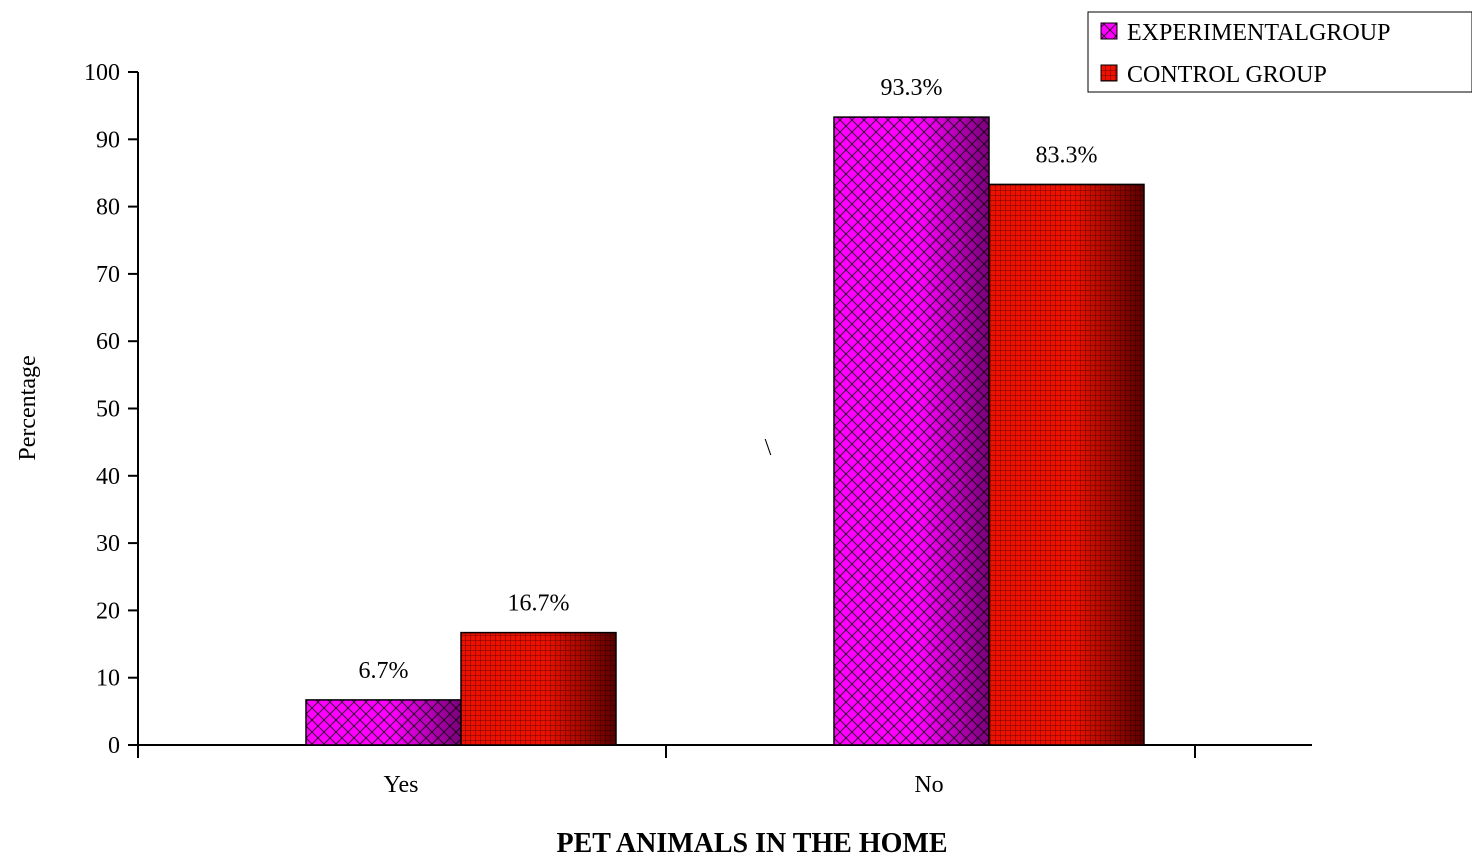  What do you see at coordinates (1258, 33) in the screenshot?
I see `legend-label-experimental: EXPERIMENTALGROUP` at bounding box center [1258, 33].